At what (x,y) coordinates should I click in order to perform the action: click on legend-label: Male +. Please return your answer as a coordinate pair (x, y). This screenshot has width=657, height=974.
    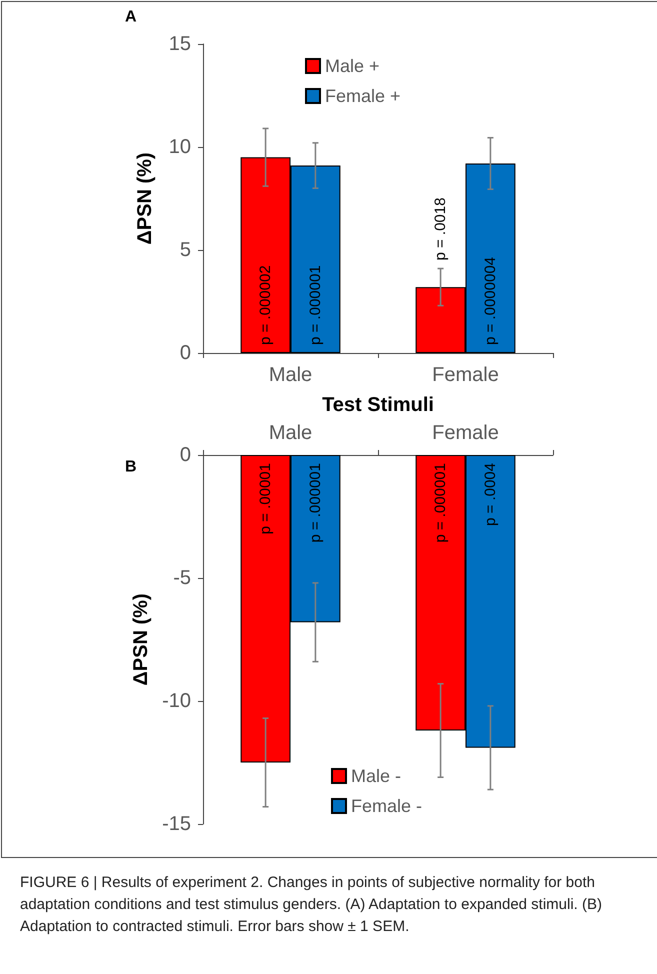
    Looking at the image, I should click on (352, 66).